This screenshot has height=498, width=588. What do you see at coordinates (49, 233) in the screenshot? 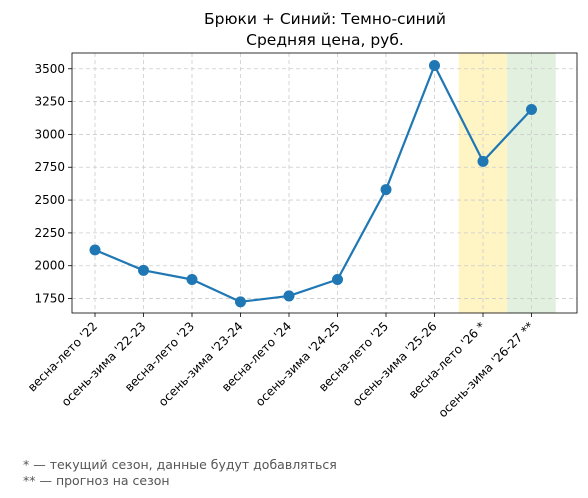
I see `y-tick-label: 2250` at bounding box center [49, 233].